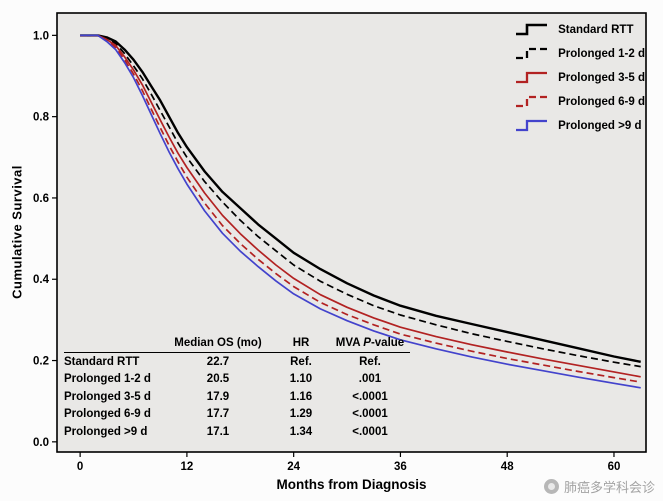 The height and width of the screenshot is (501, 663). What do you see at coordinates (301, 414) in the screenshot?
I see `row-hr: 1.29` at bounding box center [301, 414].